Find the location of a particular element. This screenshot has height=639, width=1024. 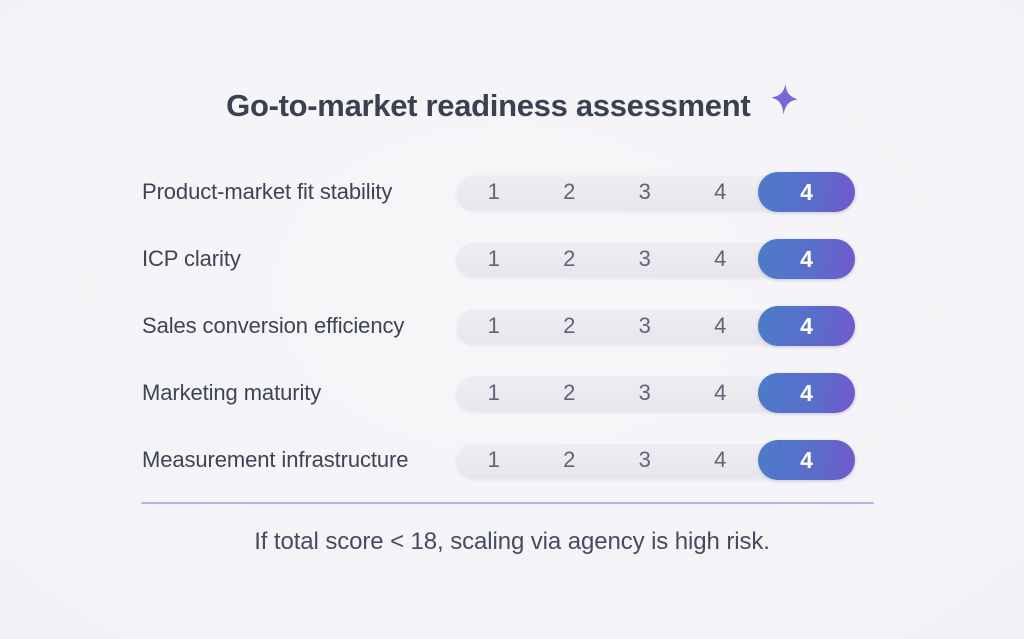

header: Go-to-market readiness assessment is located at coordinates (512, 103).